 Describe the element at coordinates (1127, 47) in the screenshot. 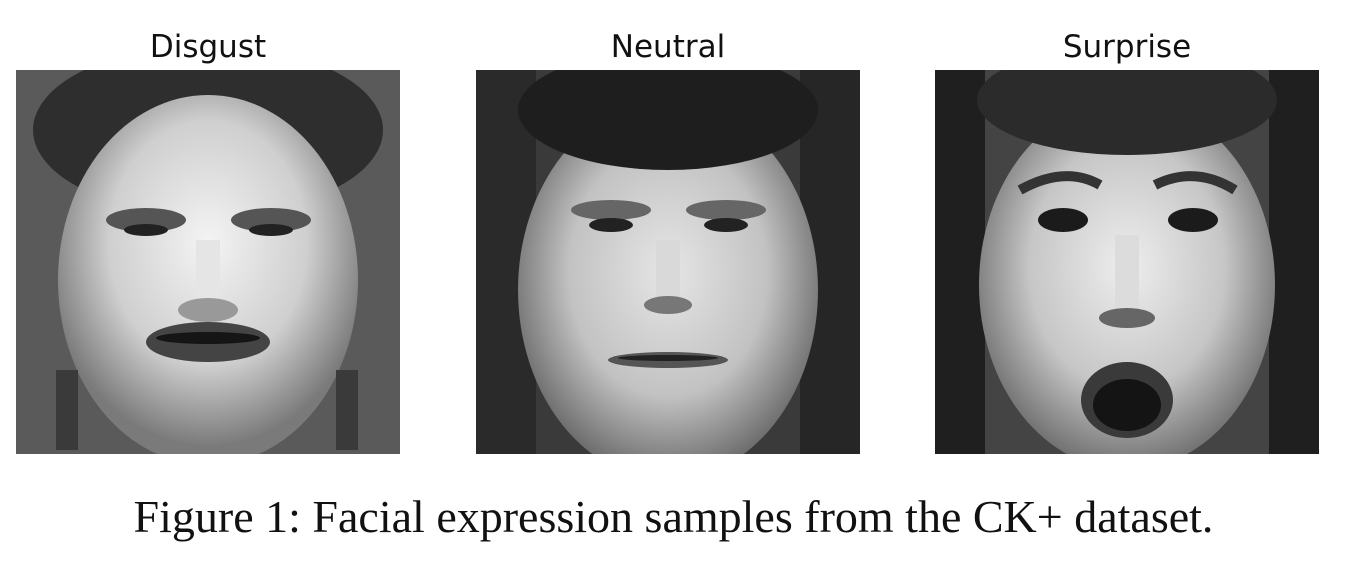

I see `panel-title: Surprise` at that location.